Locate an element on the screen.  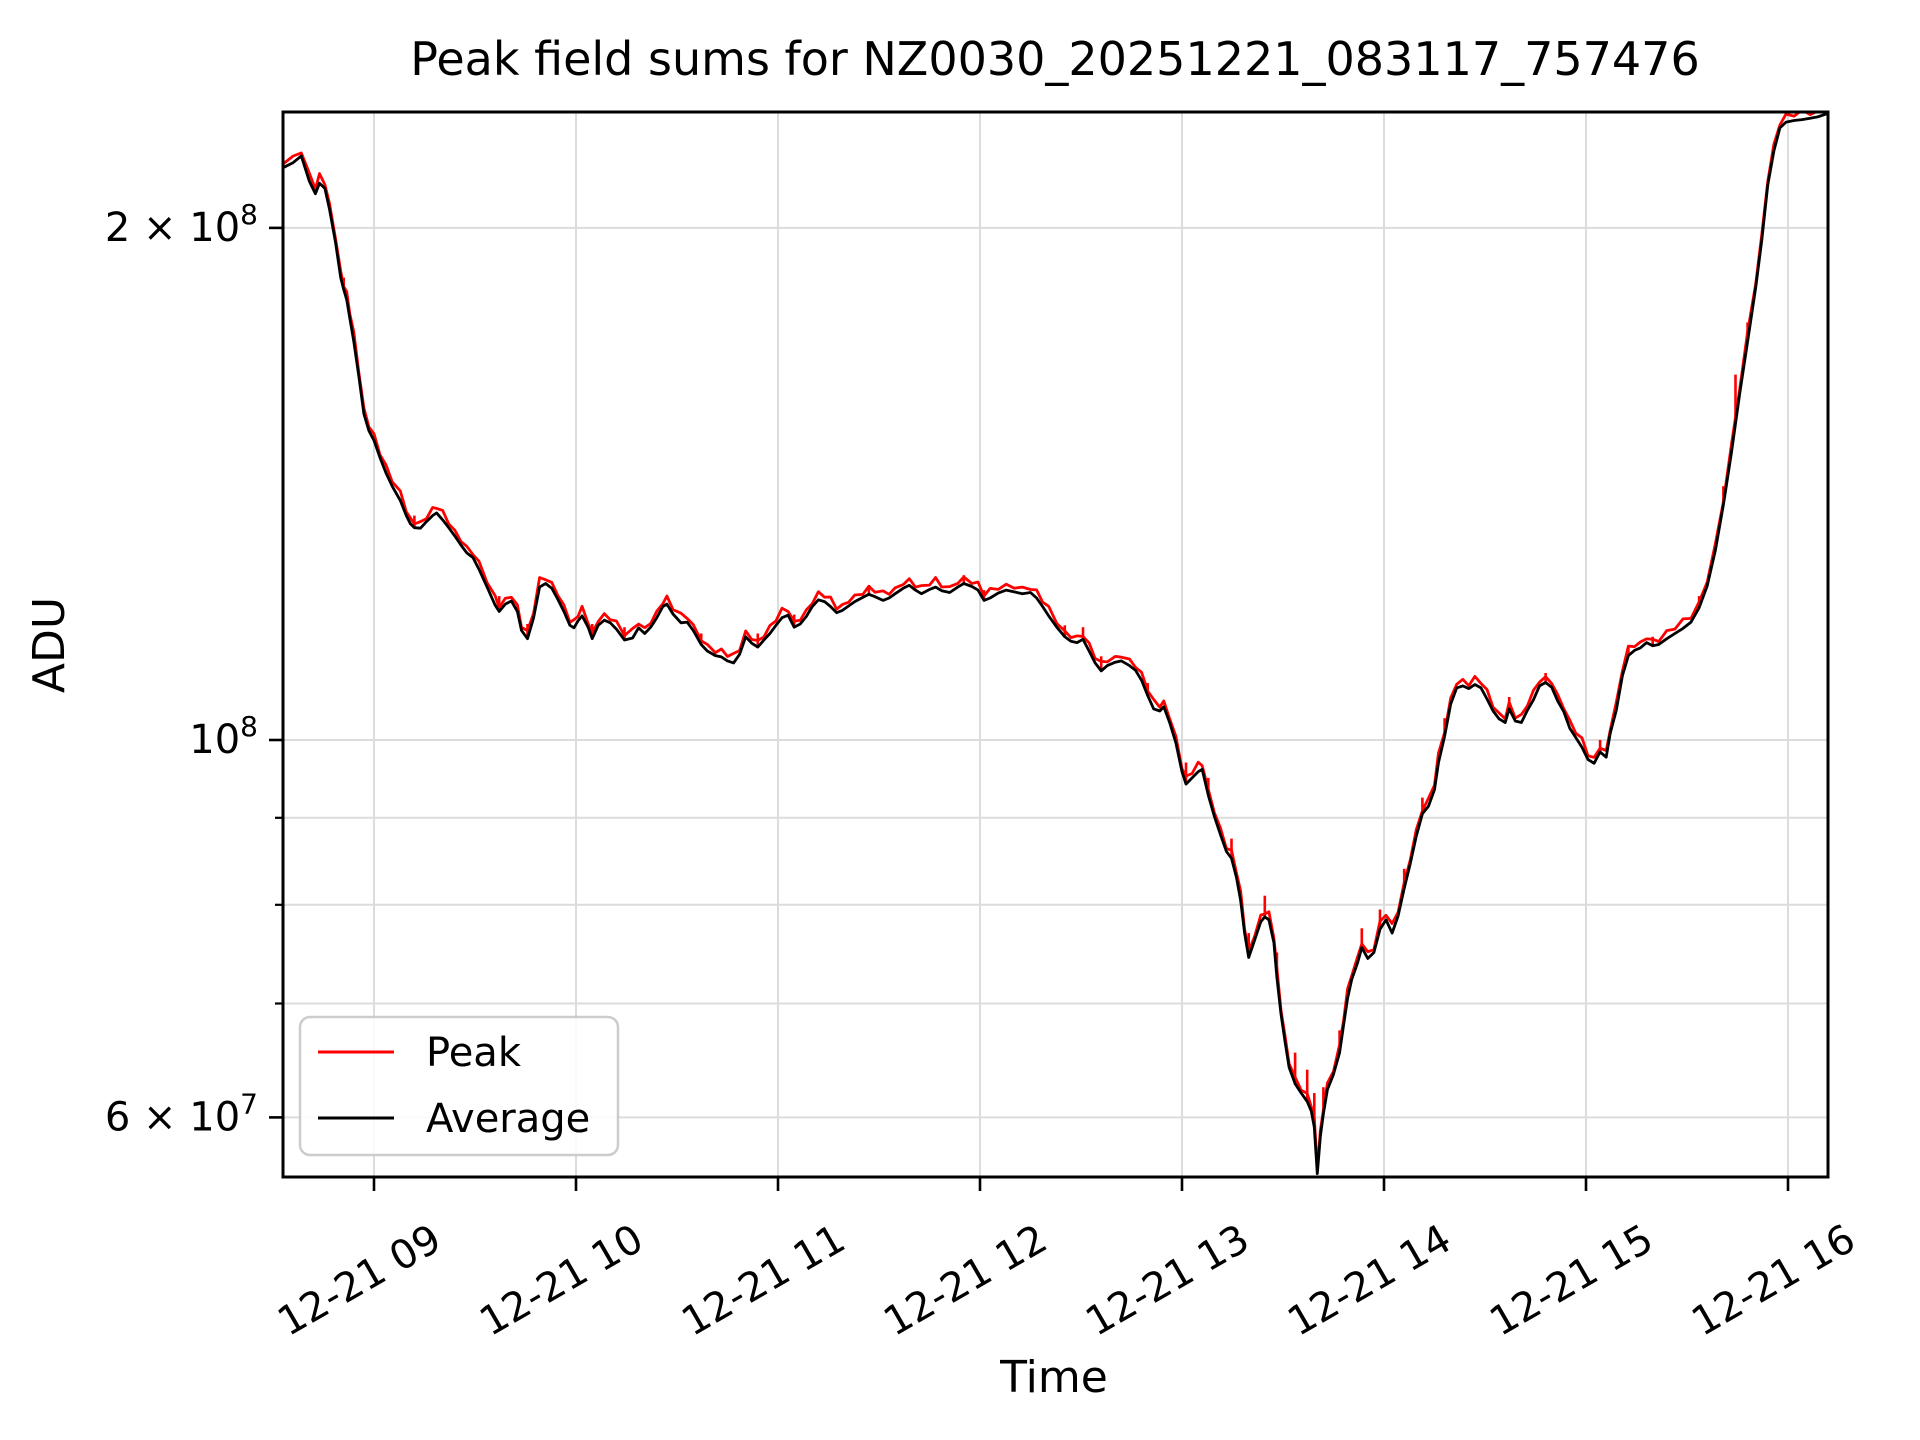
x-tick-label: 12-21 14 is located at coordinates (1369, 1281).